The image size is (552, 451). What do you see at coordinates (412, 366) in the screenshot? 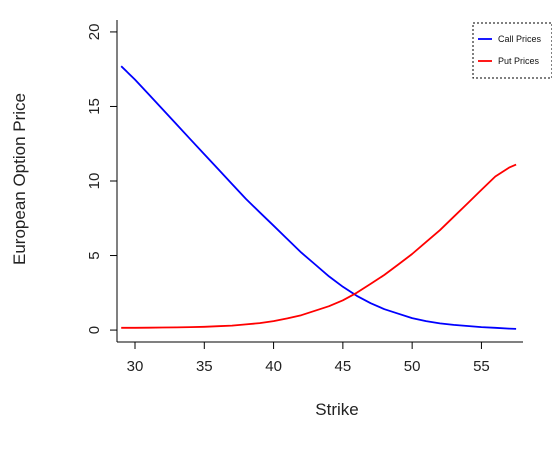
I see `x-tick-label: 50` at bounding box center [412, 366].